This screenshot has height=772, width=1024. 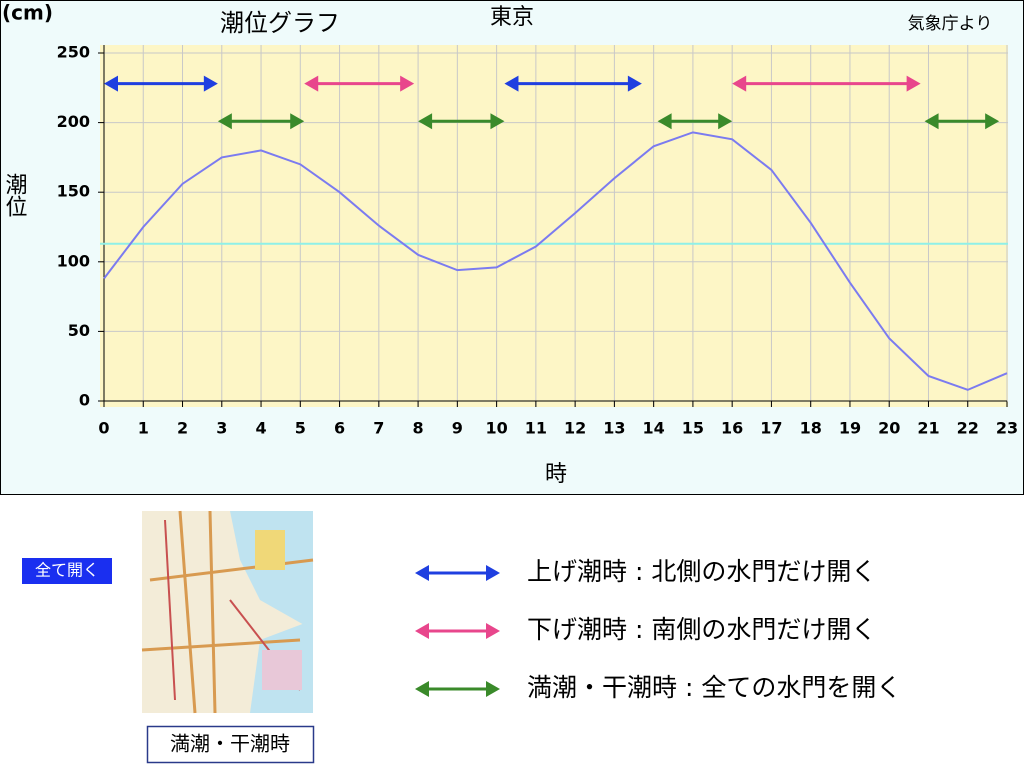 I want to click on x-tick-label: 15, so click(x=693, y=428).